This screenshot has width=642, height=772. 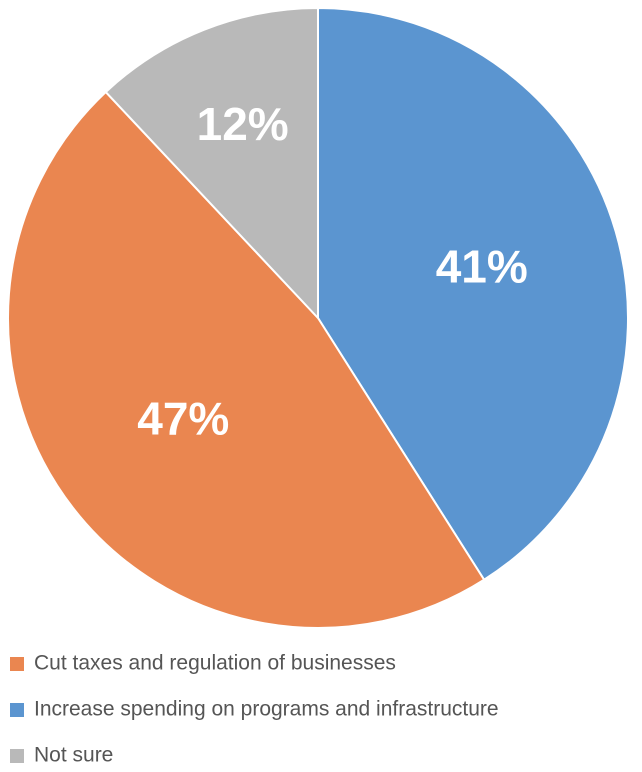 I want to click on value-label: 41%, so click(x=482, y=267).